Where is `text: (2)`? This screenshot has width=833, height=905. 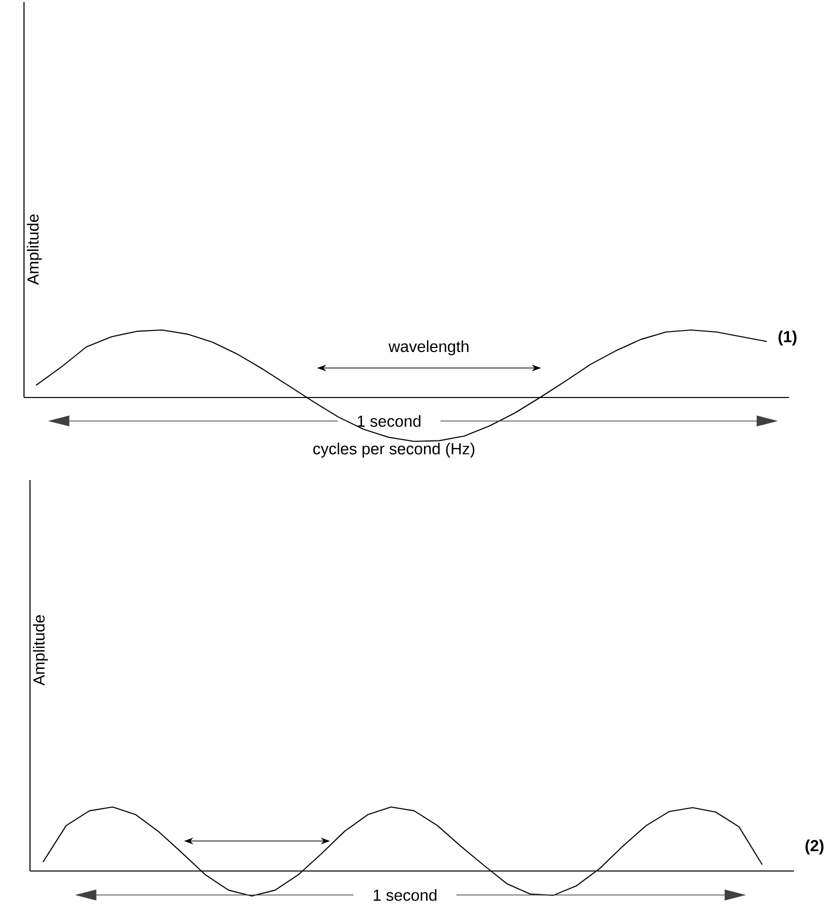
text: (2) is located at coordinates (815, 847).